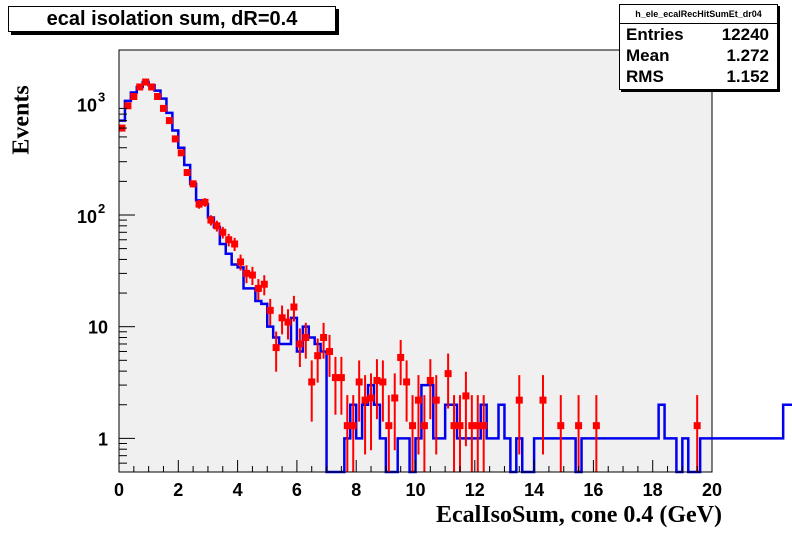 The image size is (792, 544). What do you see at coordinates (356, 490) in the screenshot?
I see `x-tick-label: 8` at bounding box center [356, 490].